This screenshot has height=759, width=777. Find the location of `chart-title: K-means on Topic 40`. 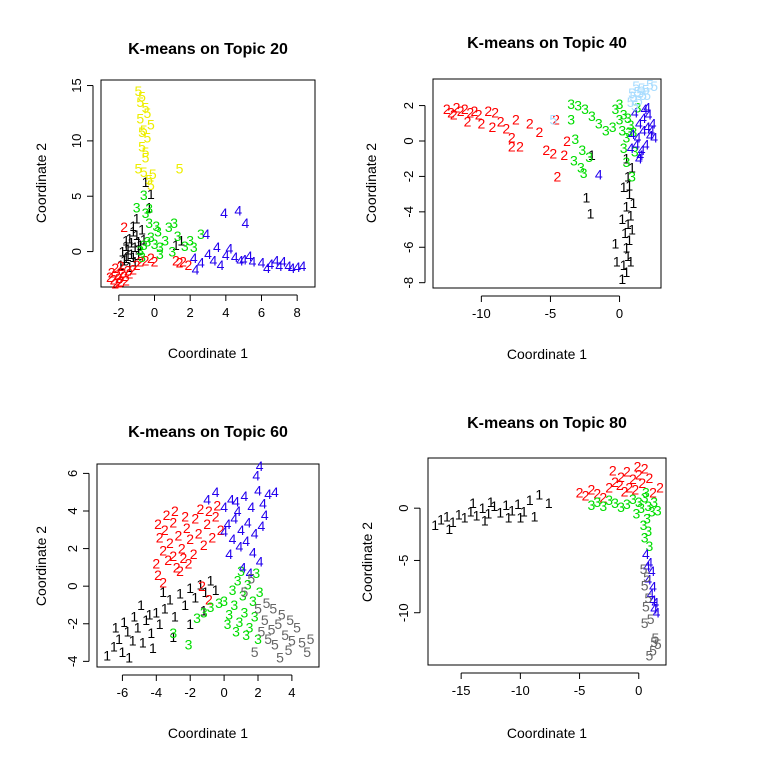

chart-title: K-means on Topic 40 is located at coordinates (547, 43).